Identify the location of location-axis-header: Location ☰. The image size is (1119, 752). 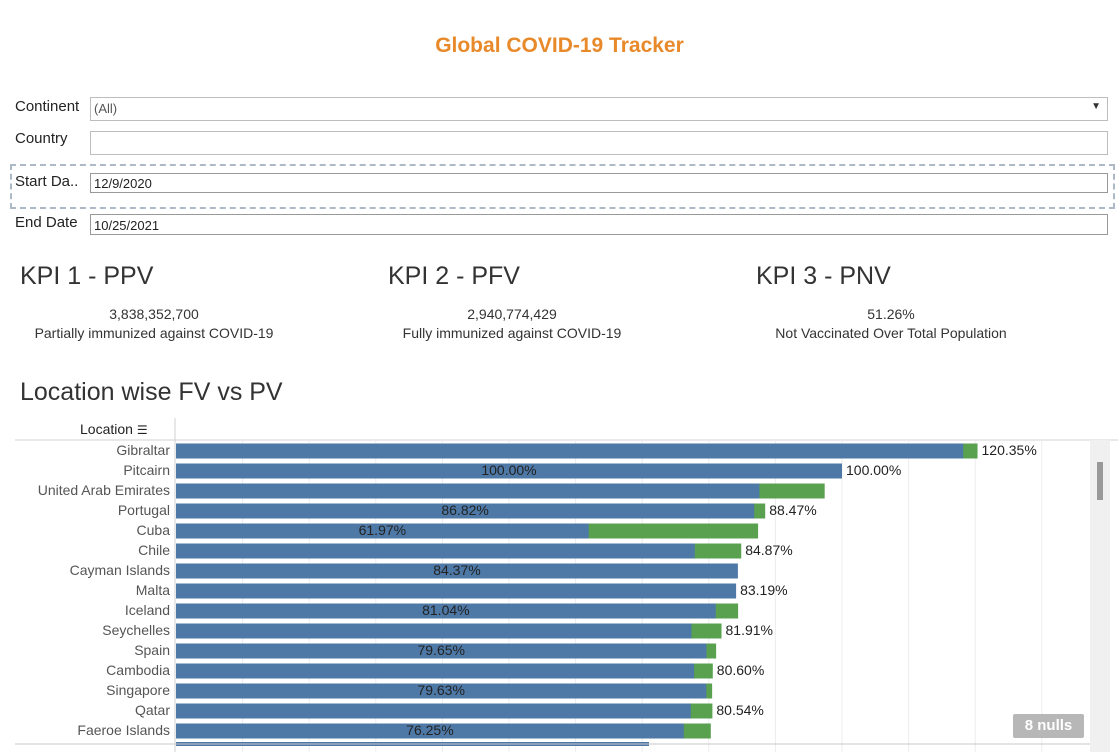
(114, 429).